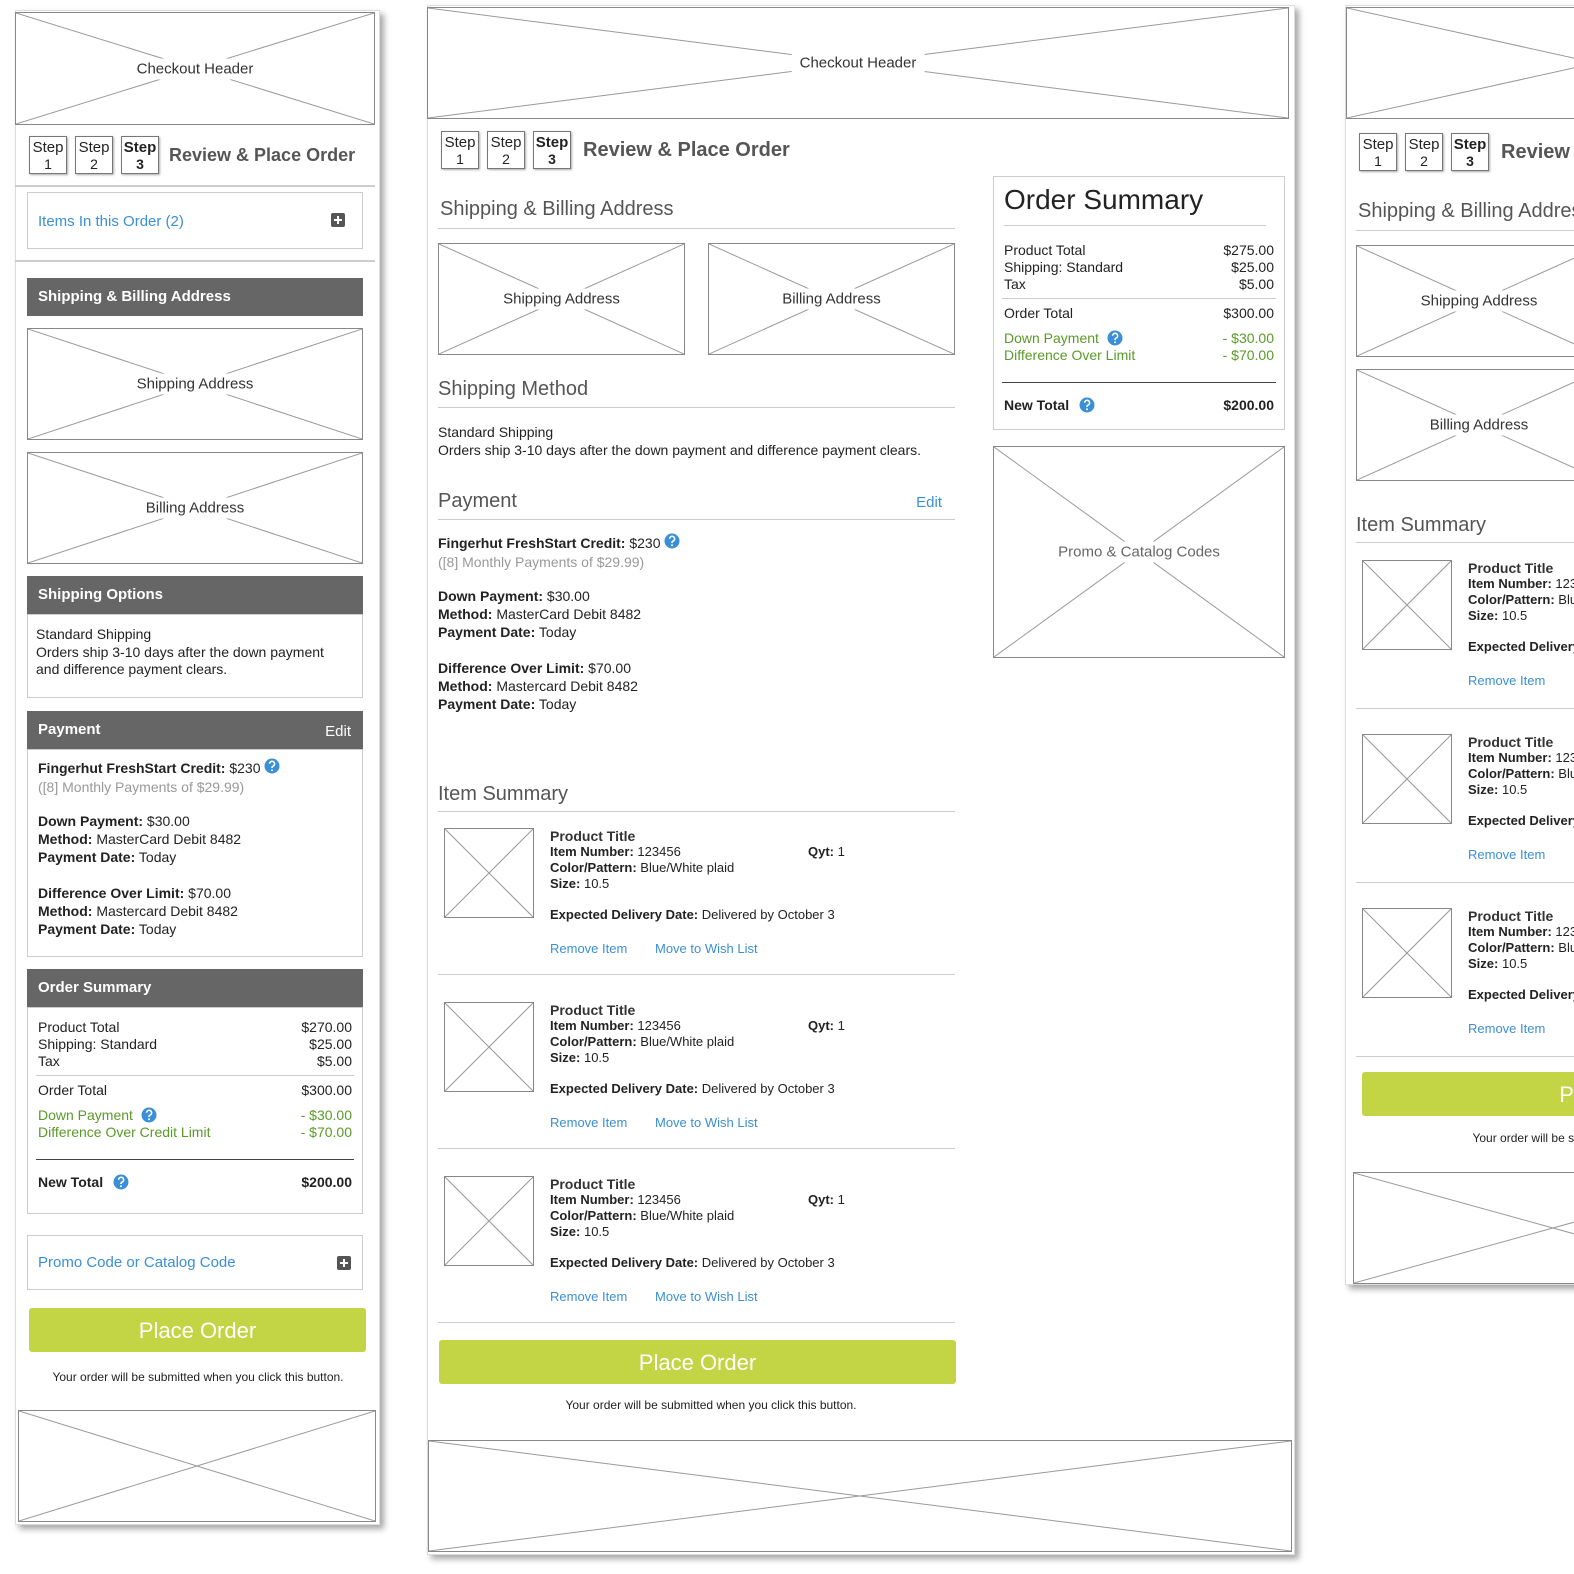 The image size is (1574, 1574). What do you see at coordinates (831, 299) in the screenshot?
I see `placeholder-label: Billing Address` at bounding box center [831, 299].